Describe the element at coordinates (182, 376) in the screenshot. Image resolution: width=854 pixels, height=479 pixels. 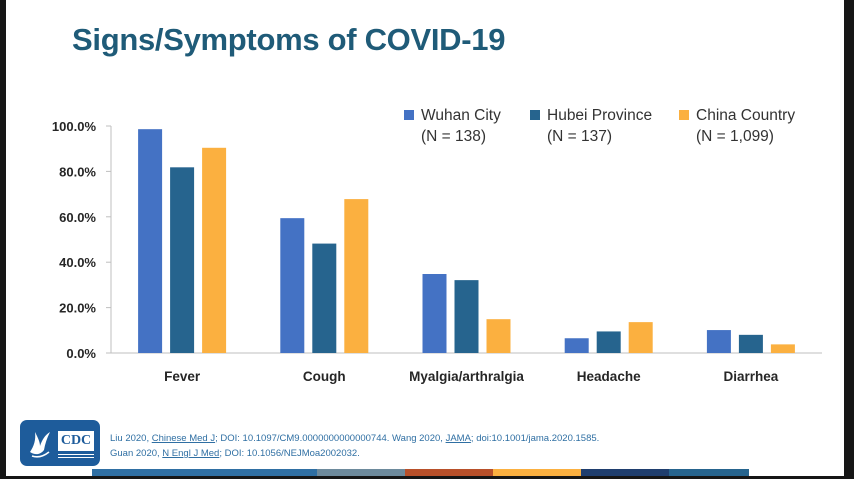
I see `x-category-label: Fever` at that location.